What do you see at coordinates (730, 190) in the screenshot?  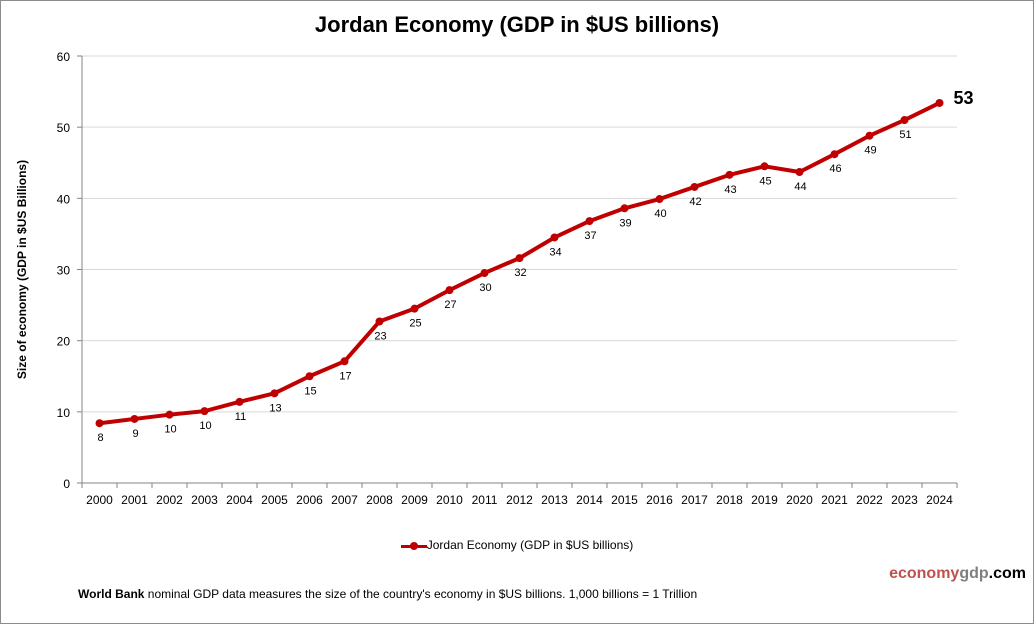 I see `data-label: 43` at bounding box center [730, 190].